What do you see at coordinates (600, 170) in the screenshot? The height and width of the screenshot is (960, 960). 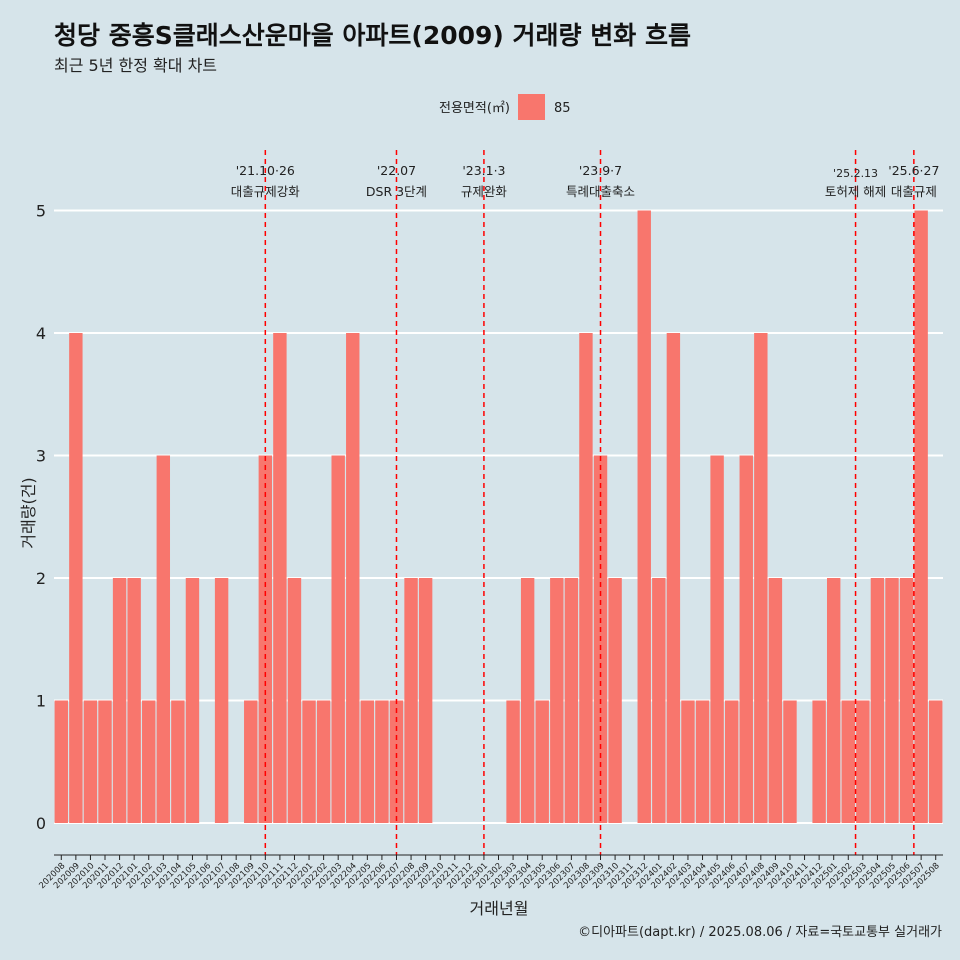 I see `event-date-label: '23.9·7` at bounding box center [600, 170].